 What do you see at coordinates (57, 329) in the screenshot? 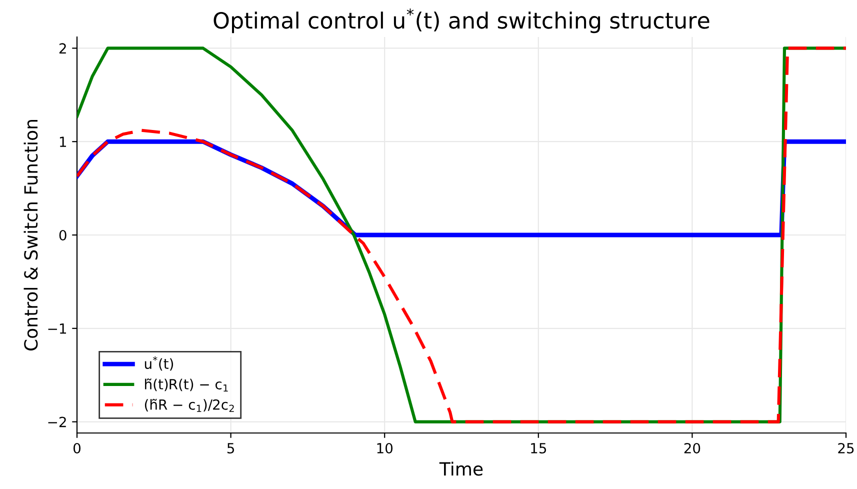
I see `y-tick-label: −1` at bounding box center [57, 329].